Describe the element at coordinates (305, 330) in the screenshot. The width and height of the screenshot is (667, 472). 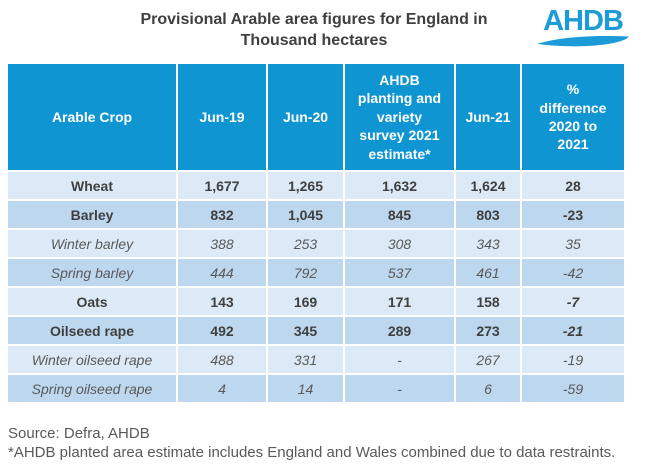
I see `jun20-value: 345` at that location.